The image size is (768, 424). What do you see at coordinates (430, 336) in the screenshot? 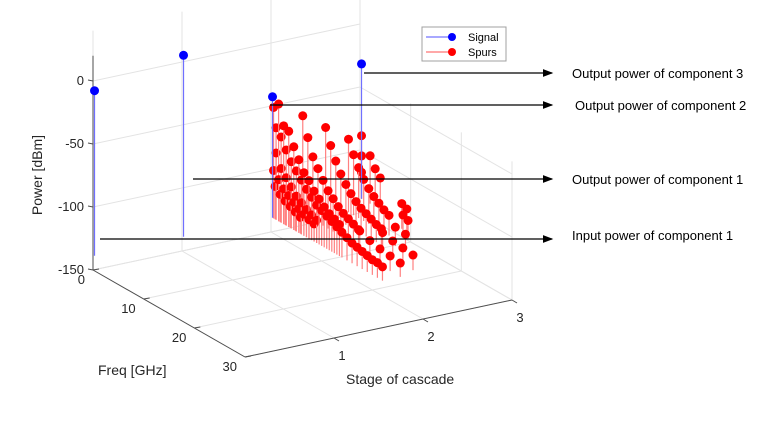
I see `x-tick-label: 2` at bounding box center [430, 336].